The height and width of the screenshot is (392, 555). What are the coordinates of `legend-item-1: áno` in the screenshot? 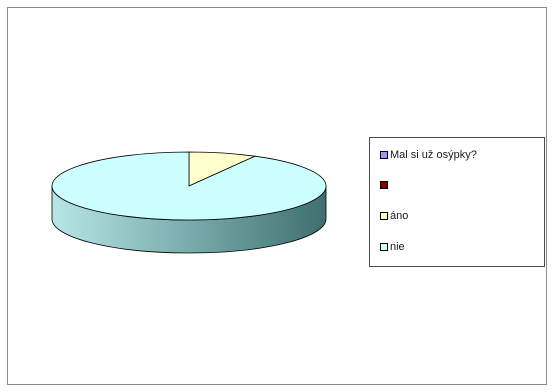 It's located at (394, 216).